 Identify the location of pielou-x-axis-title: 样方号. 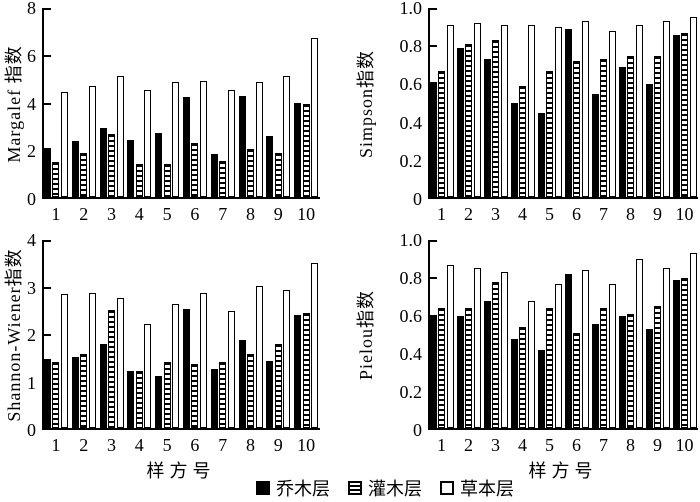
(563, 471).